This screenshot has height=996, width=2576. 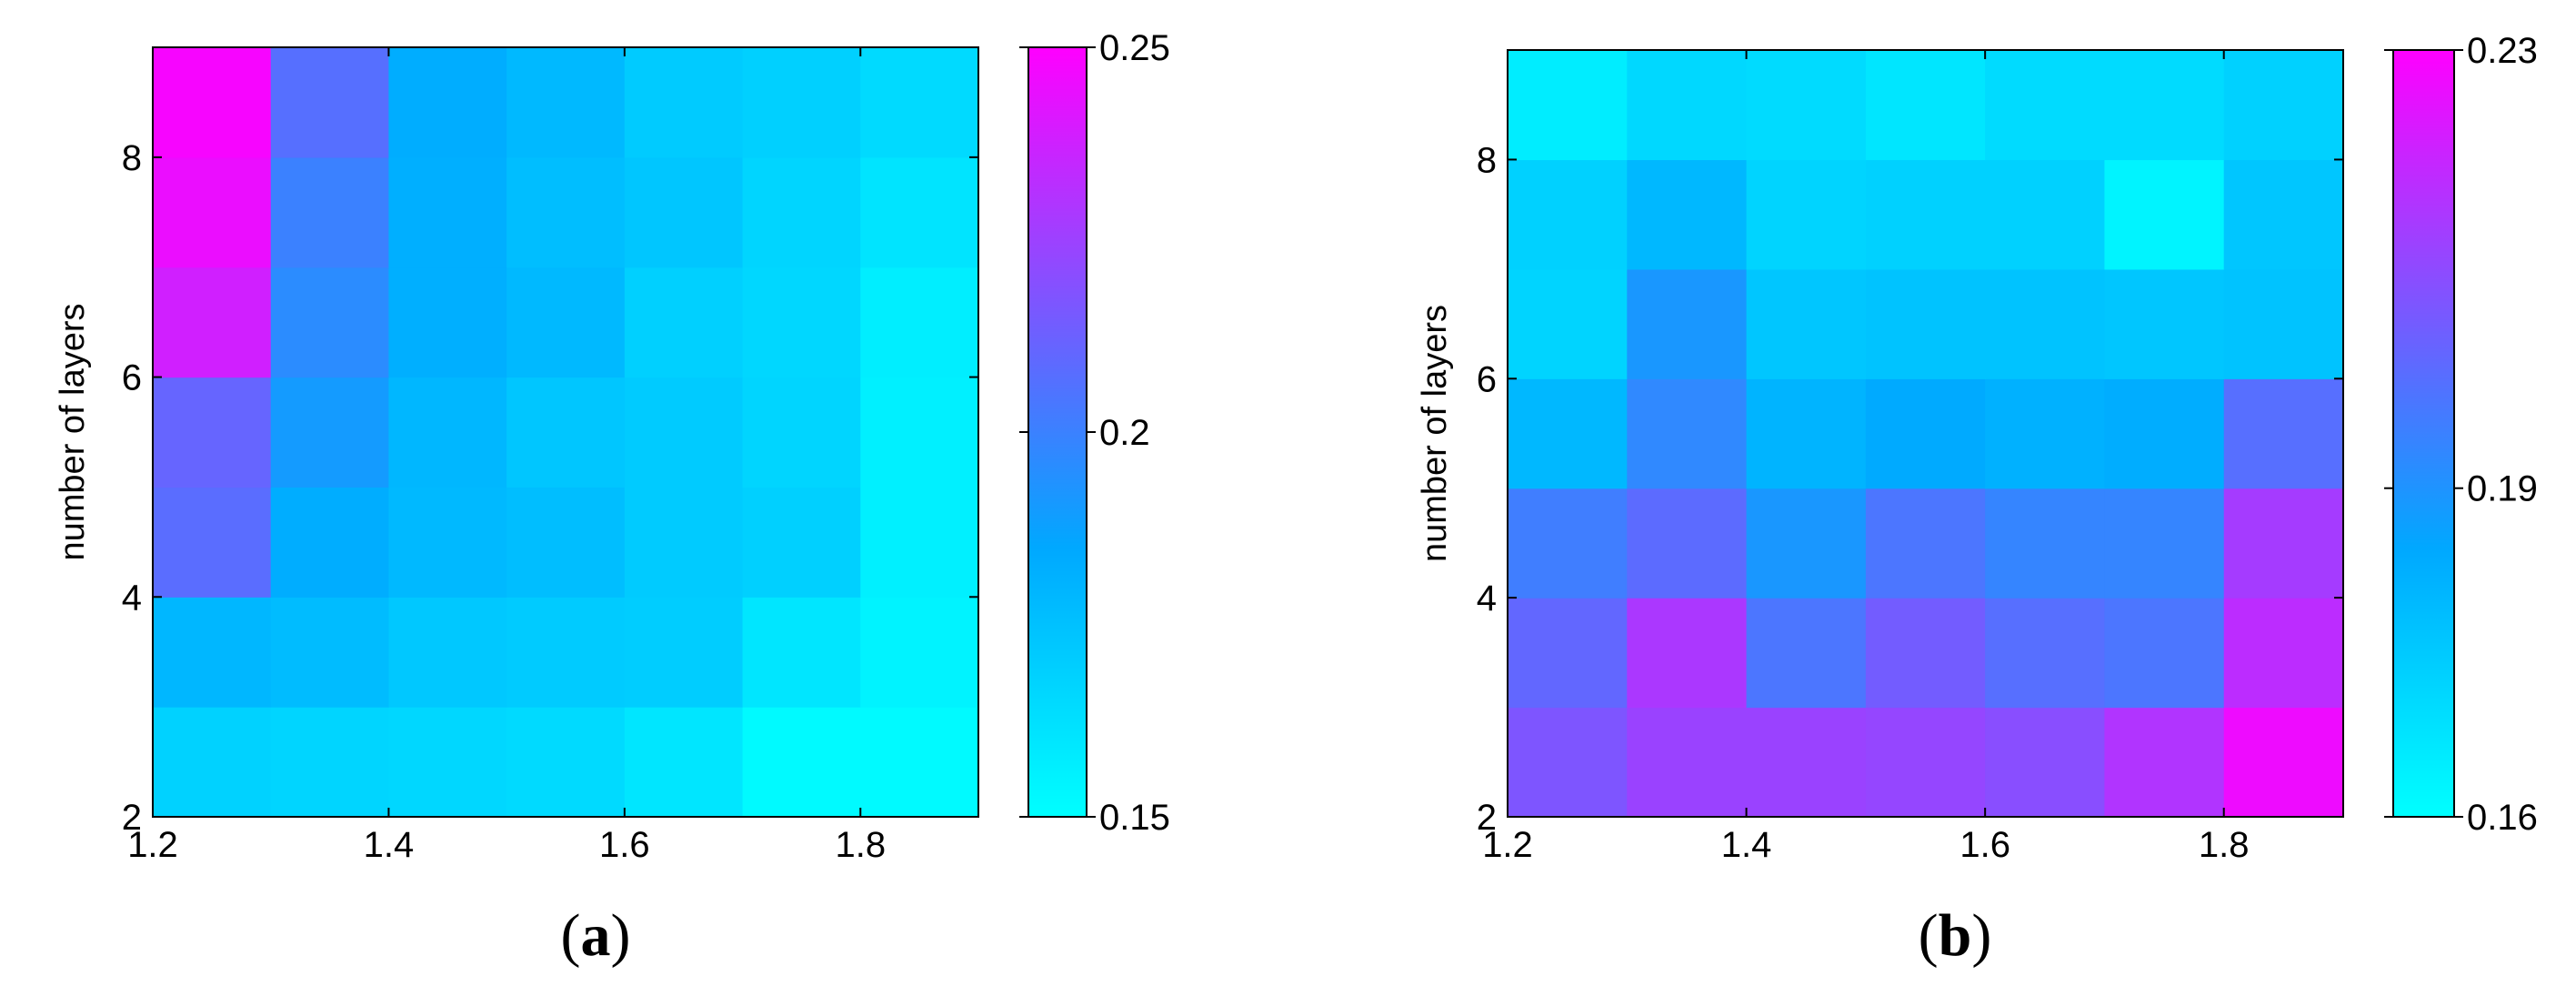 I want to click on x-tick-label: 1.4, so click(x=1746, y=845).